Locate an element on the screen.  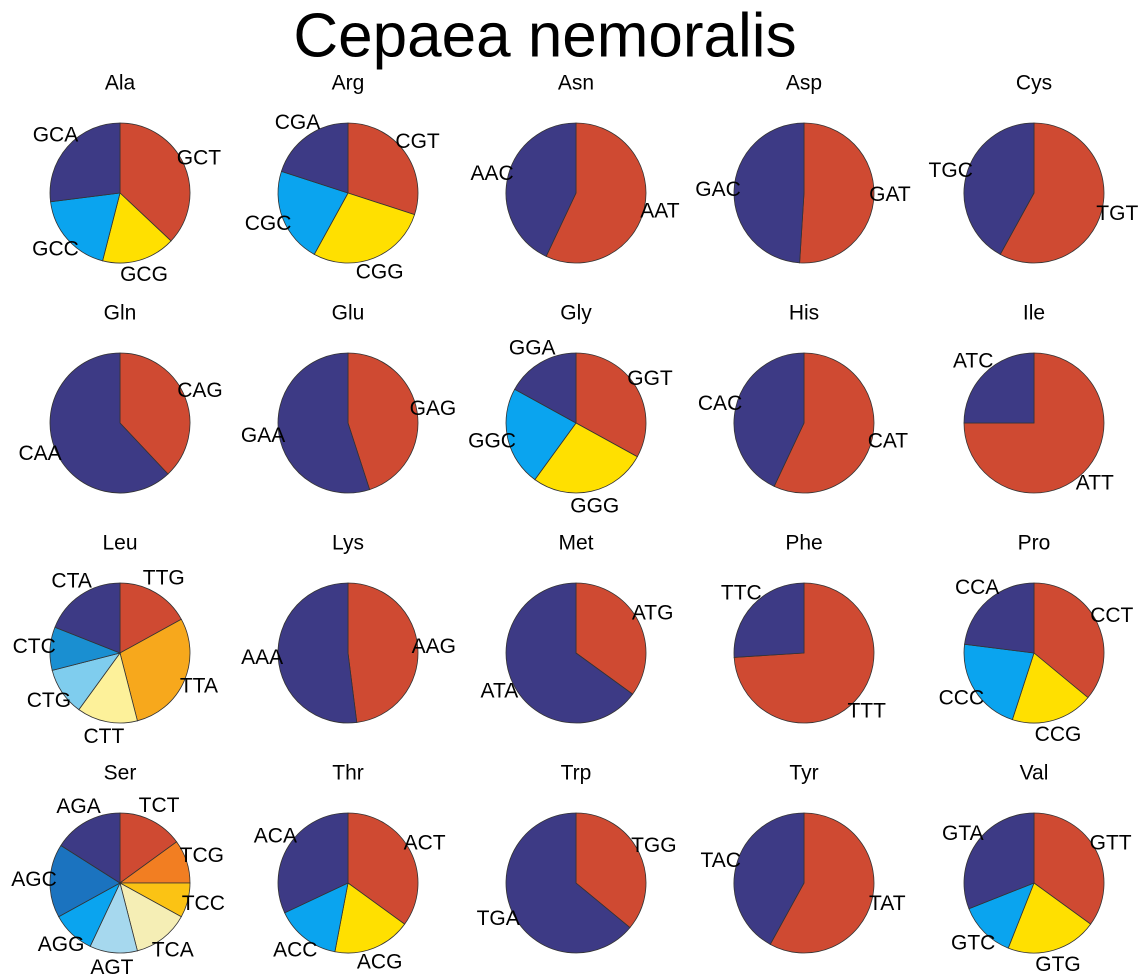
slice-label: TGG is located at coordinates (654, 845).